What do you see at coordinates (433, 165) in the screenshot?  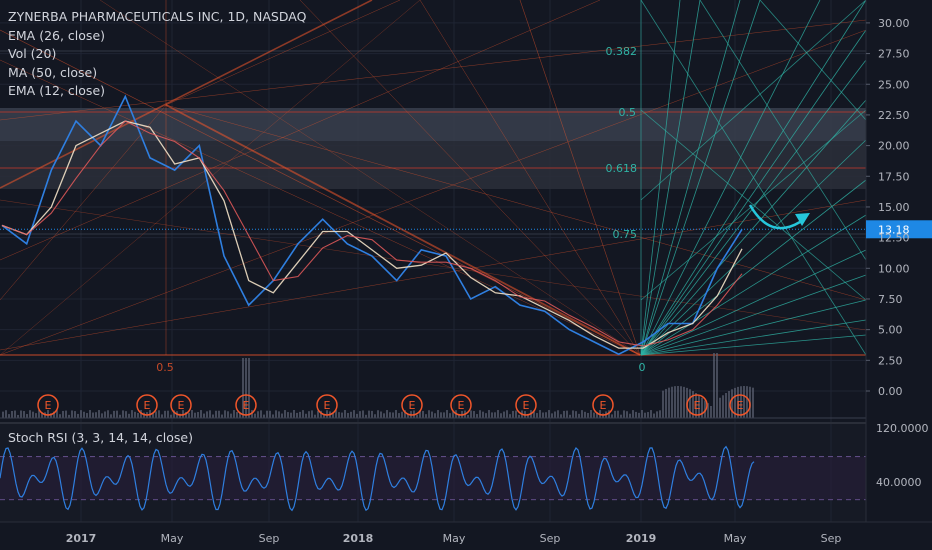 I see `fib-band-middle` at bounding box center [433, 165].